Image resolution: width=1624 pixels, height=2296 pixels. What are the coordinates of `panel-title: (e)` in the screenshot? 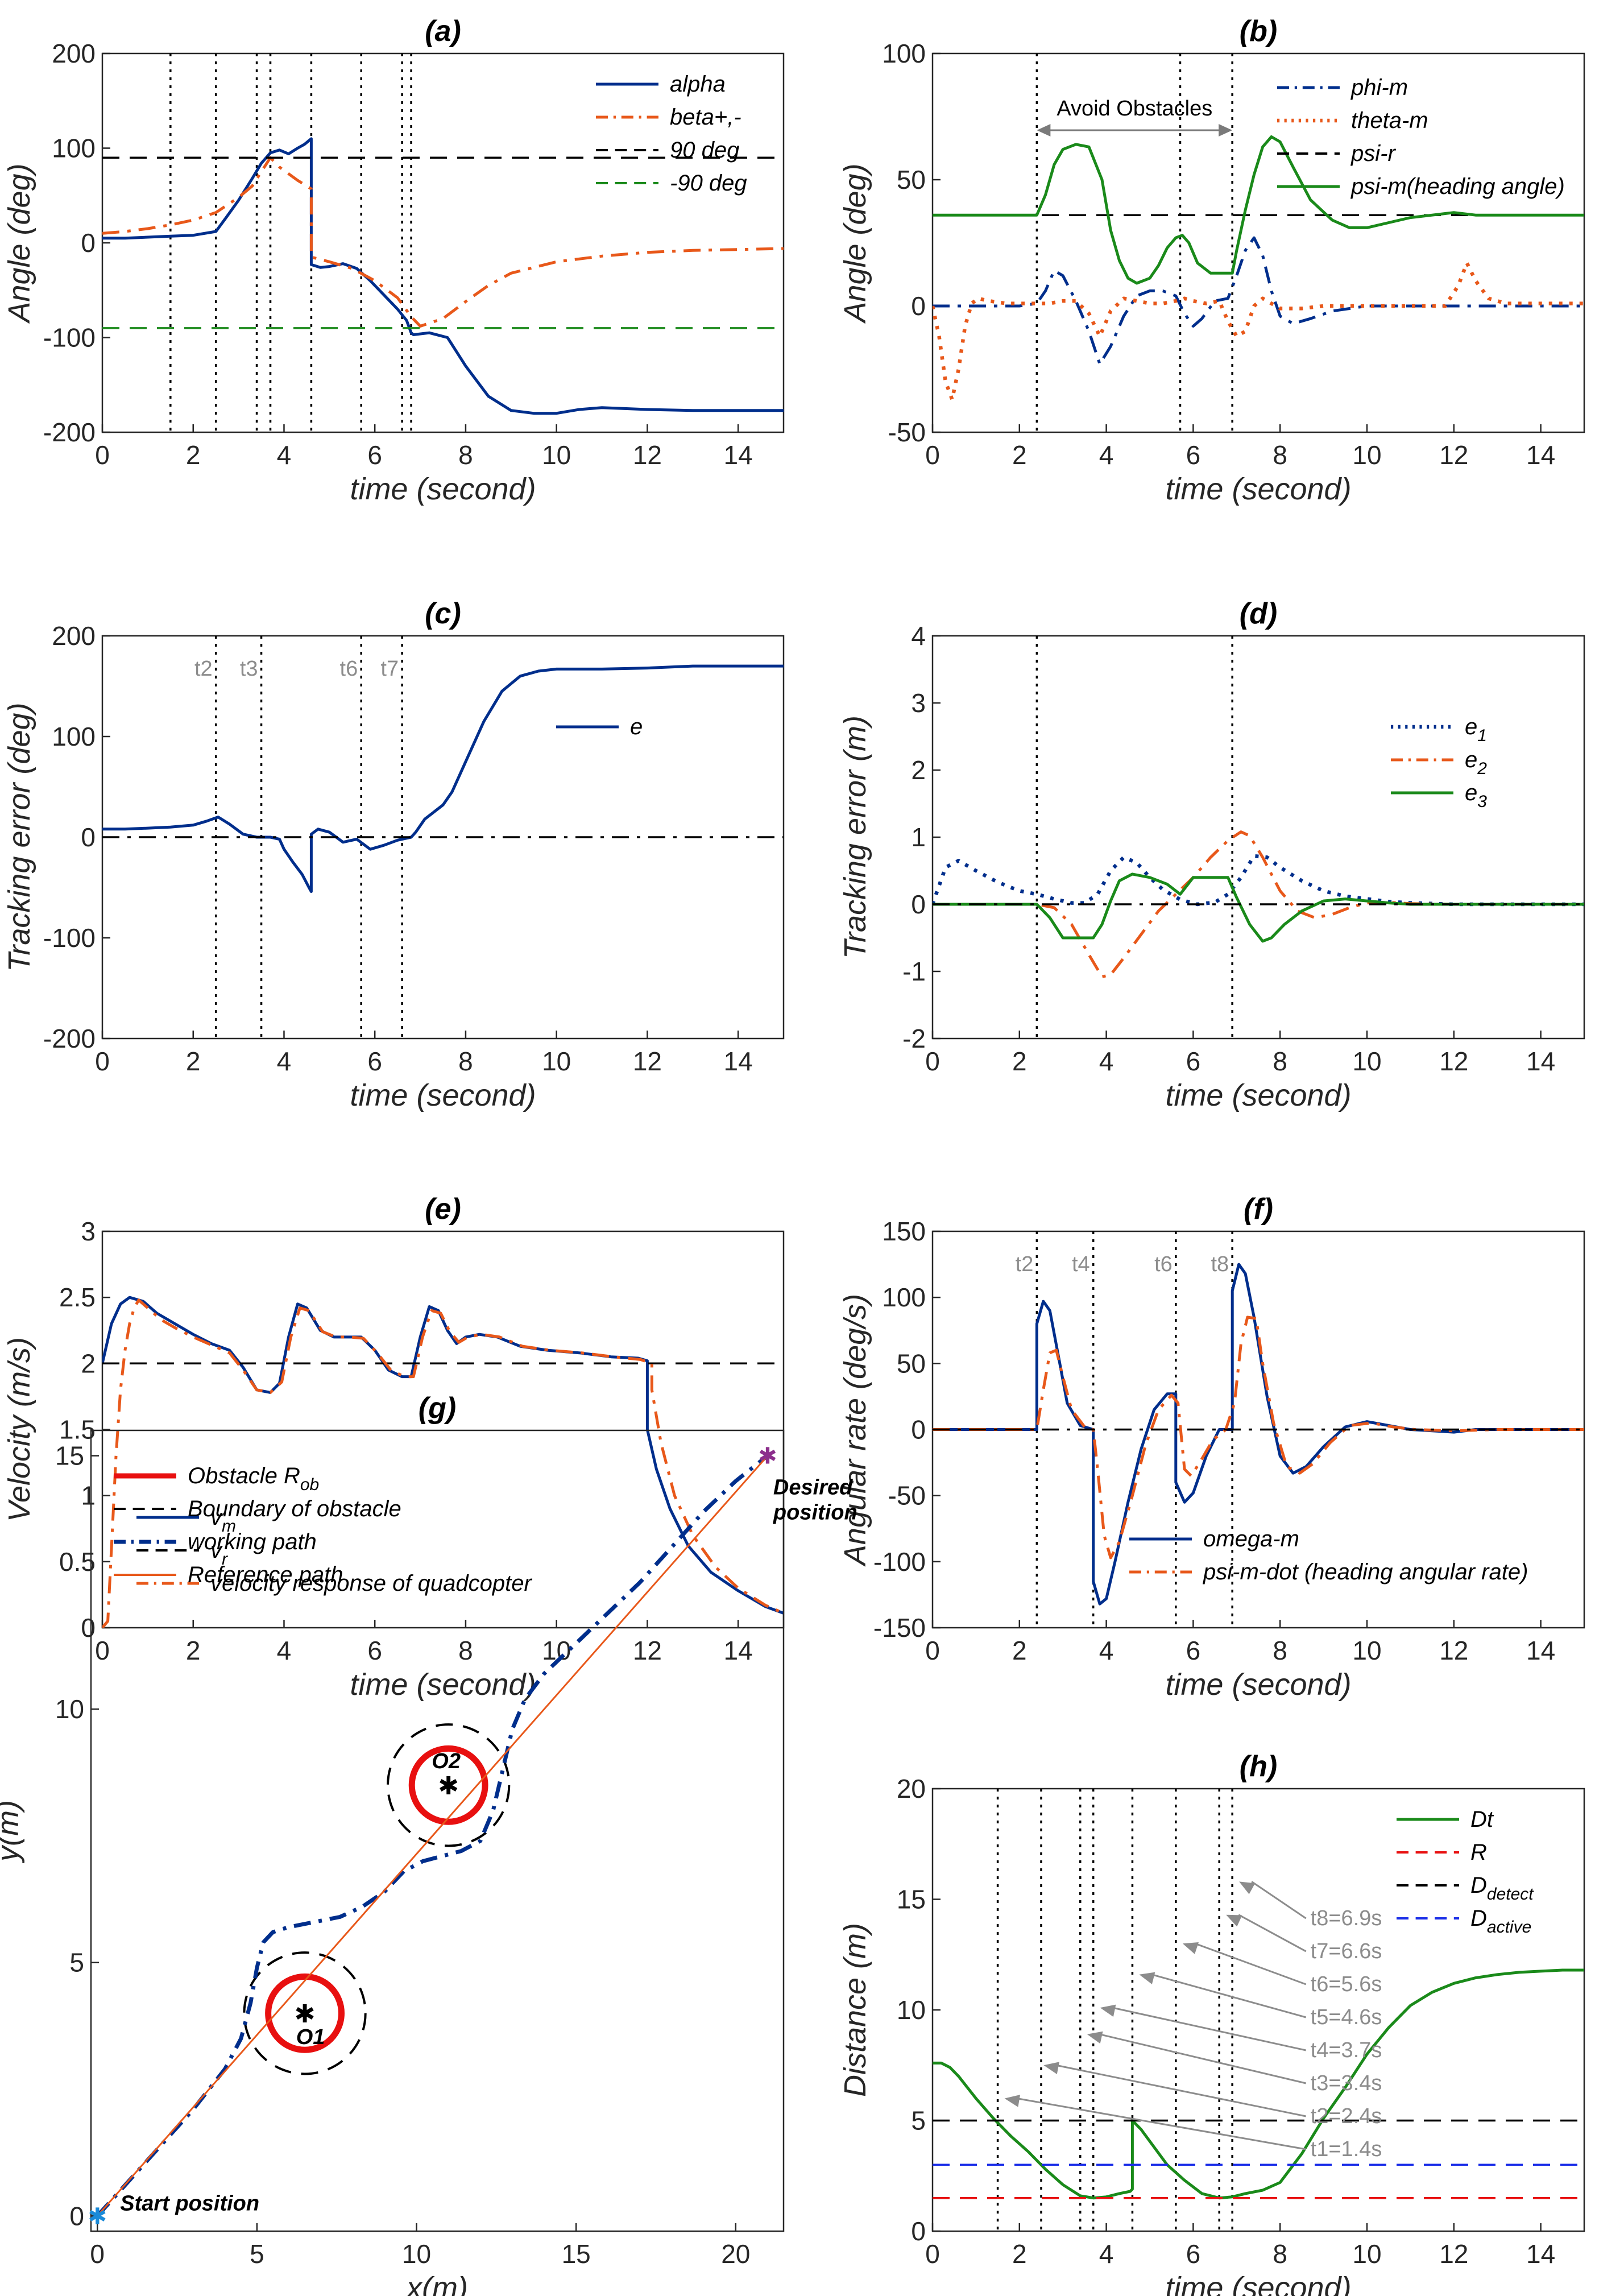 It's located at (443, 1209).